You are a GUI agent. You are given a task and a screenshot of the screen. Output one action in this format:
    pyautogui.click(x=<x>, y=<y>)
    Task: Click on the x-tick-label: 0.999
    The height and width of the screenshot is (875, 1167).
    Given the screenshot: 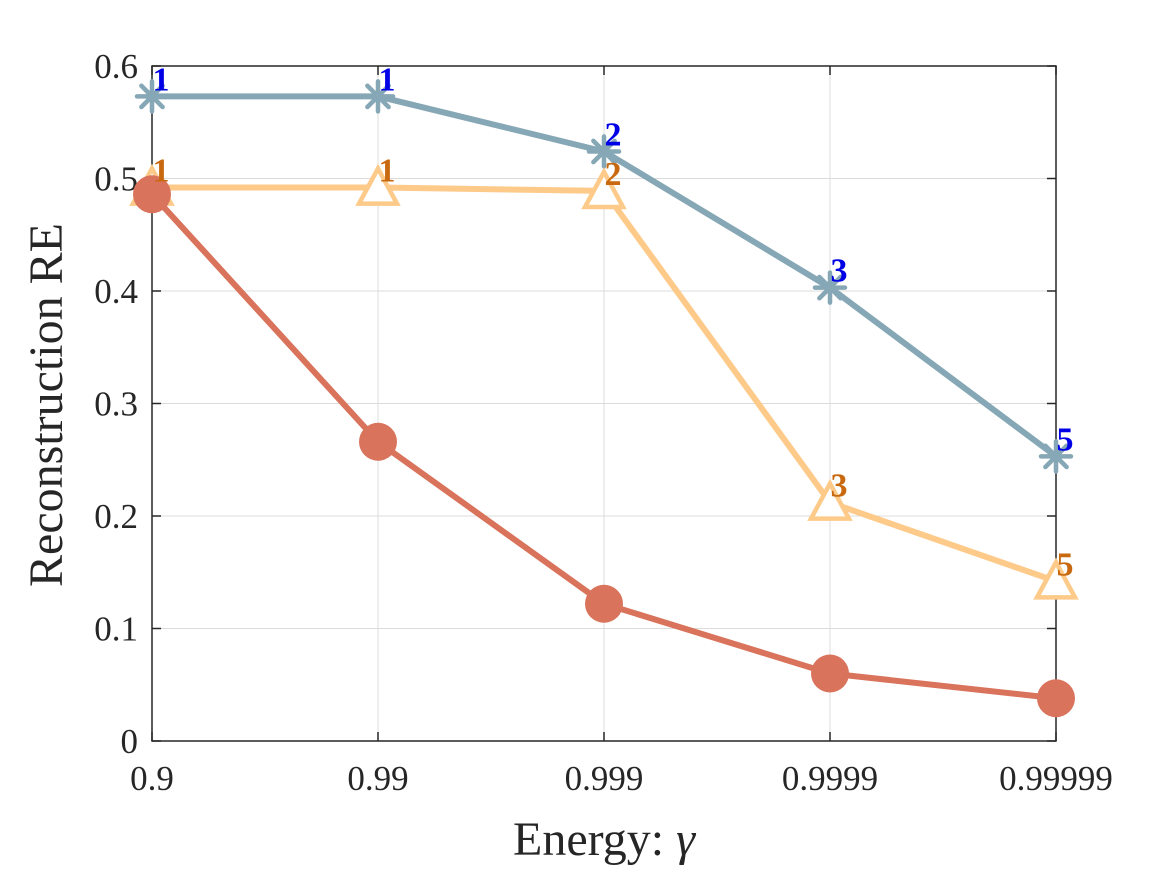 What is the action you would take?
    pyautogui.click(x=604, y=778)
    